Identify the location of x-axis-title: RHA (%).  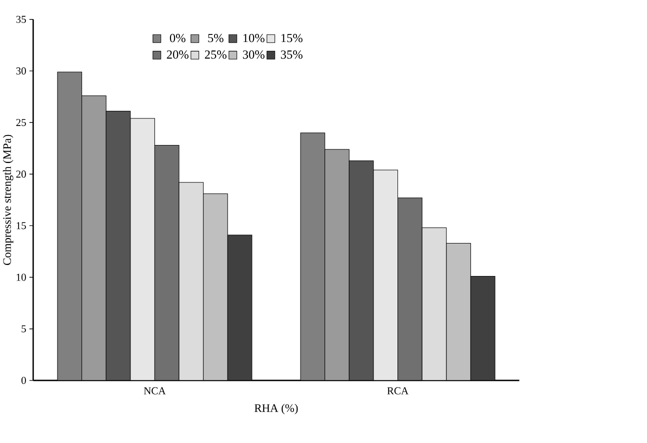
(276, 409).